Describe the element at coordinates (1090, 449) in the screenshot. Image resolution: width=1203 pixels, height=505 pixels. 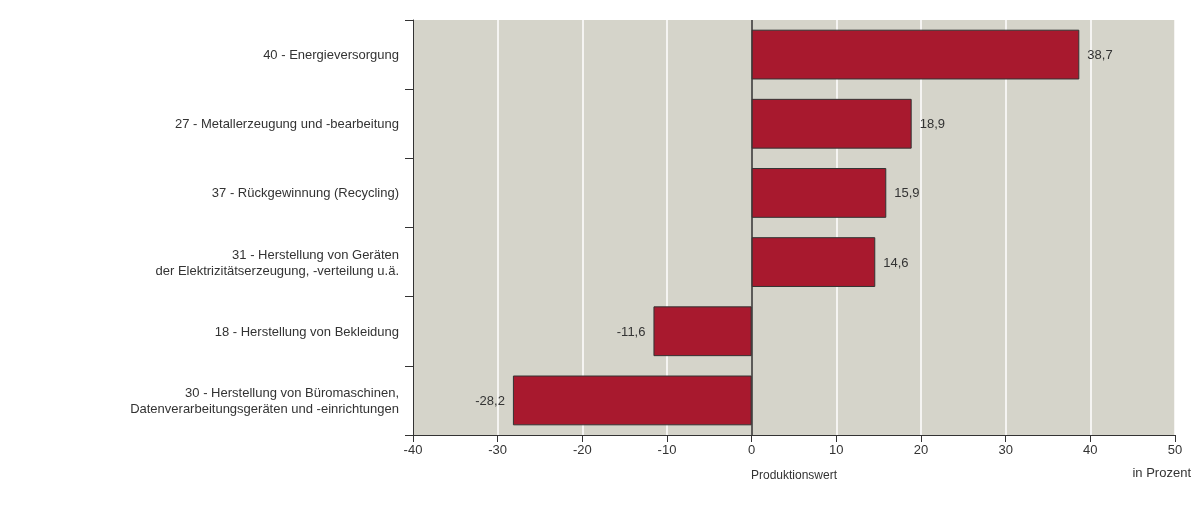
I see `x-tick-label: 40` at that location.